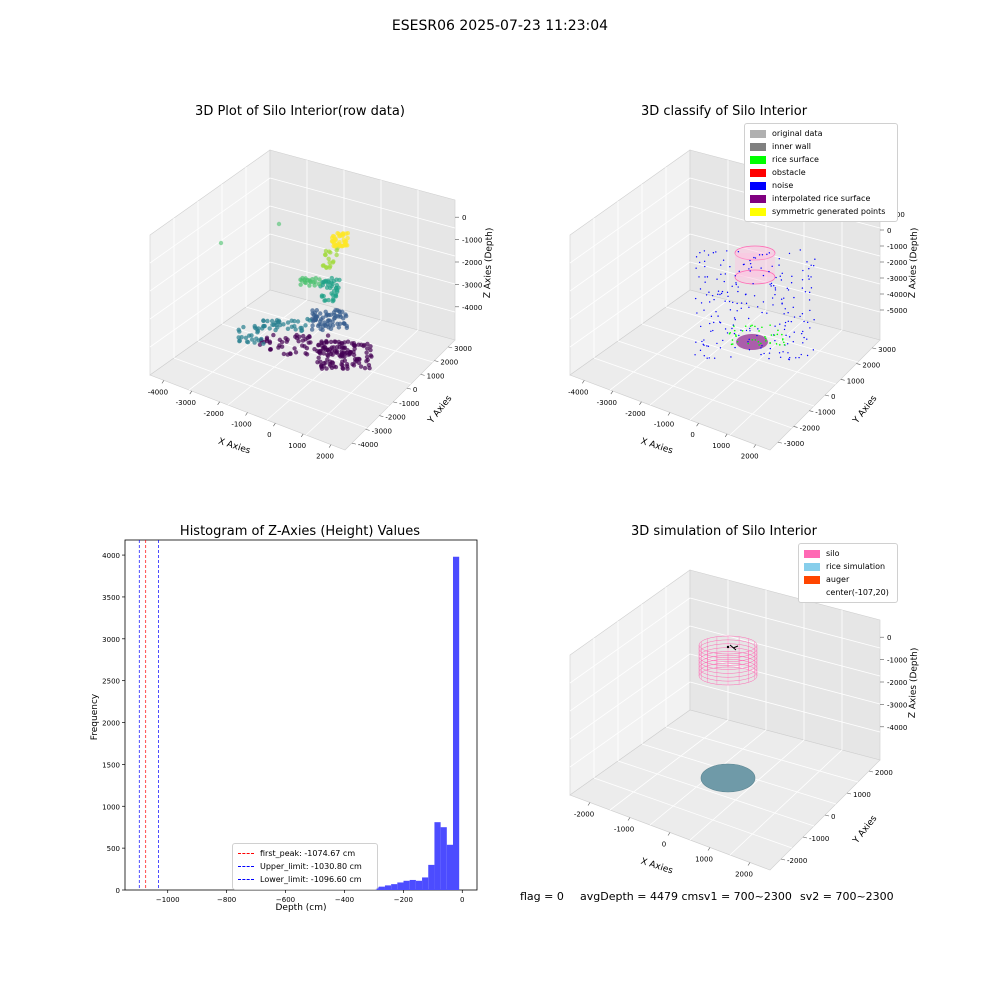  Describe the element at coordinates (300, 531) in the screenshot. I see `panel3-title: Histogram of Z-Axies (Height) Values` at that location.